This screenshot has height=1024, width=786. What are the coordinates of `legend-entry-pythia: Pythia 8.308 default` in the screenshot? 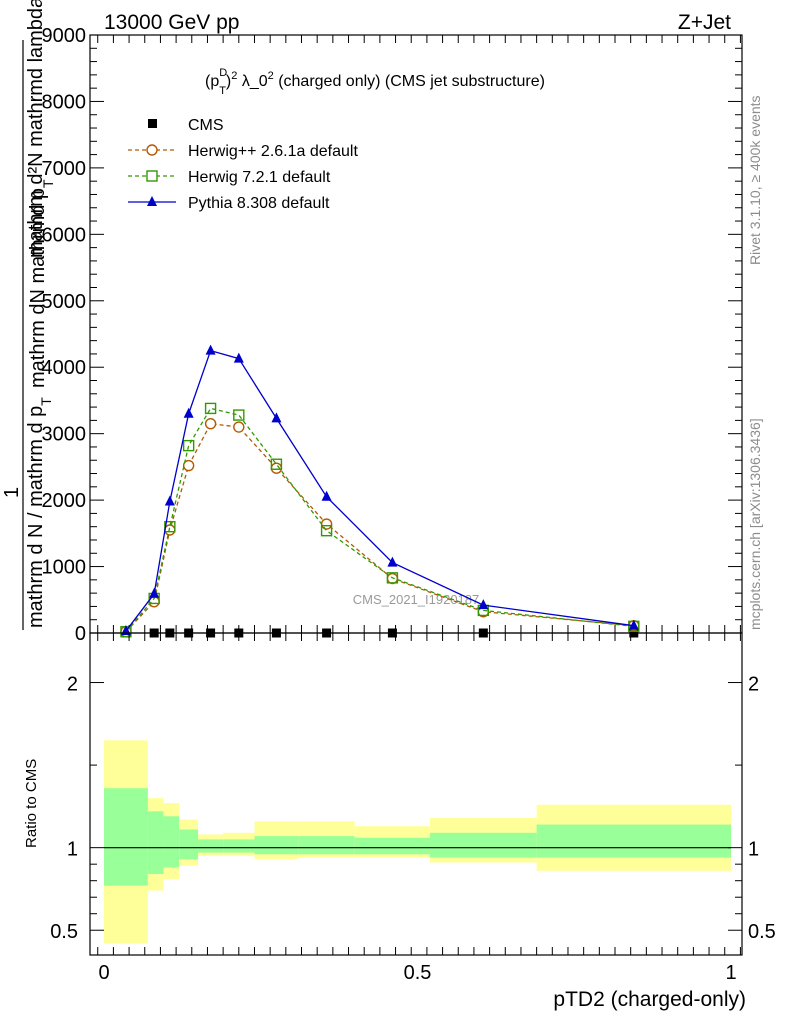 It's located at (229, 203).